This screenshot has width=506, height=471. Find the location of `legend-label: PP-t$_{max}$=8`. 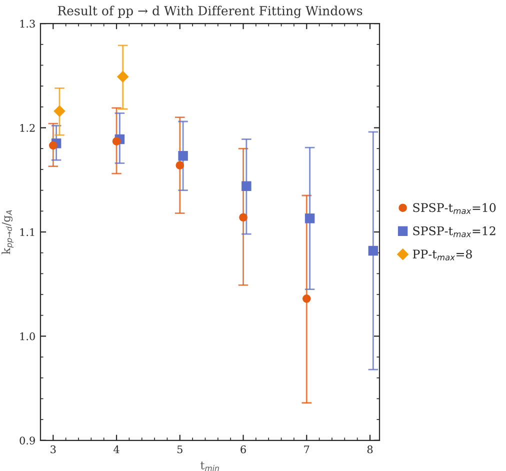

legend-label: PP-t$_{max}$=8 is located at coordinates (442, 255).